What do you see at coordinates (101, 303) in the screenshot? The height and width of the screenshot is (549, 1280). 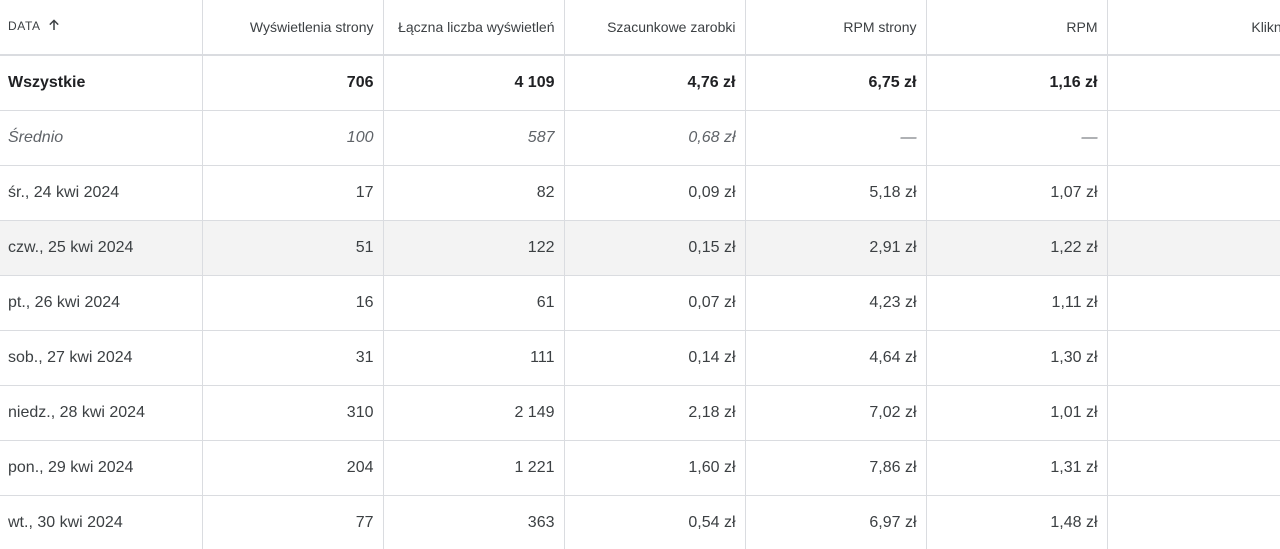 I see `date-cell: pt., 26 kwi 2024` at bounding box center [101, 303].